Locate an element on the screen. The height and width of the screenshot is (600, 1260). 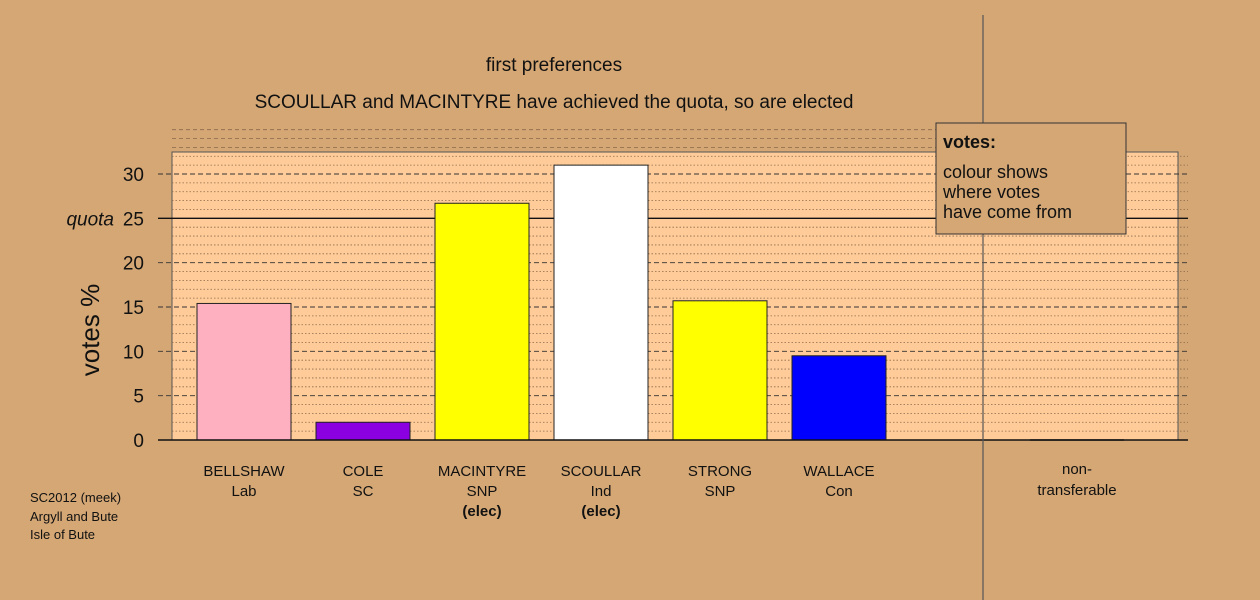
nontransferable-label-2: transferable is located at coordinates (1076, 490).